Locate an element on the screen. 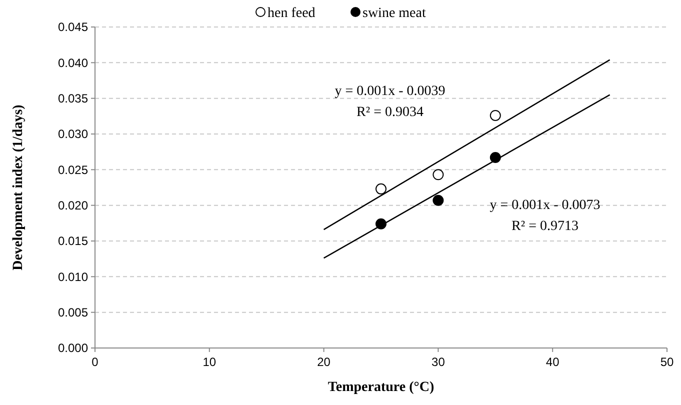  annotation: R² = 0.9034 is located at coordinates (390, 112).